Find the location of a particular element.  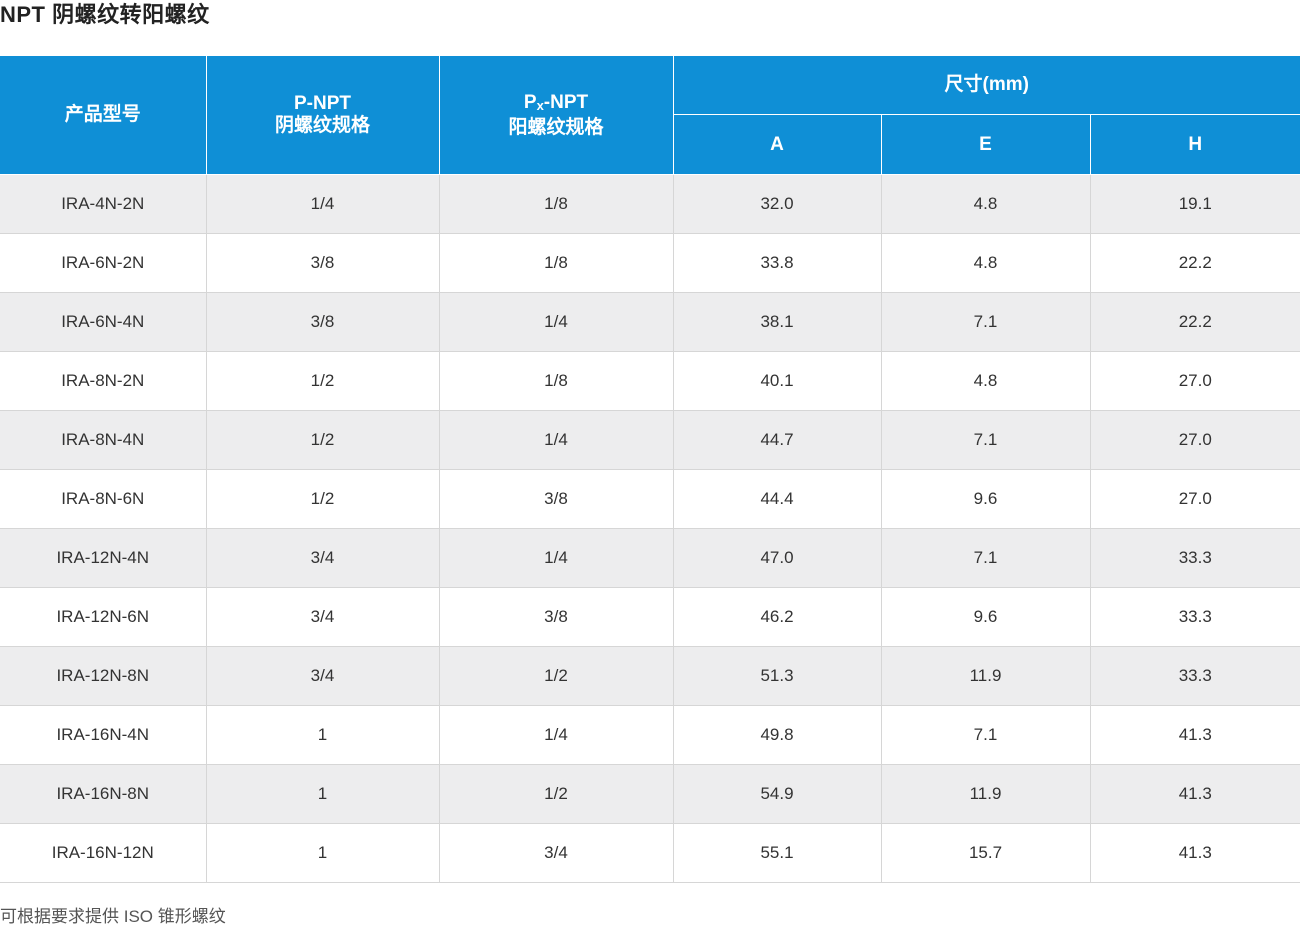

cell-model: IRA-8N-2N is located at coordinates (103, 381).